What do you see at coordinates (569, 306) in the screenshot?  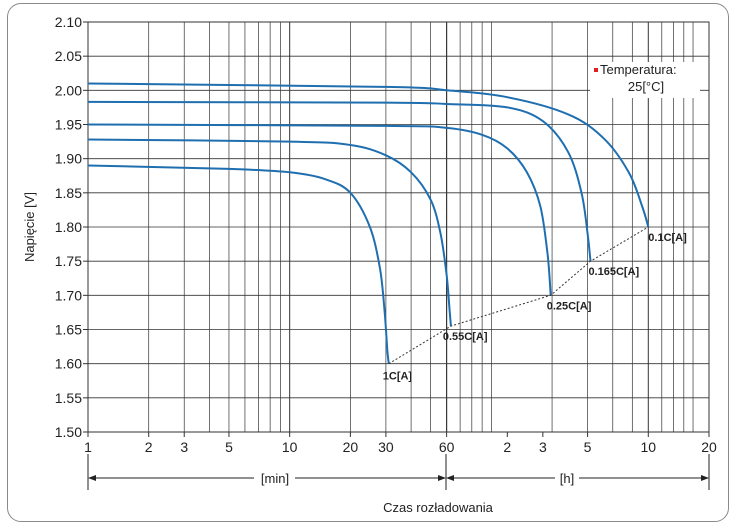 I see `series-label: 0.25C[A]` at bounding box center [569, 306].